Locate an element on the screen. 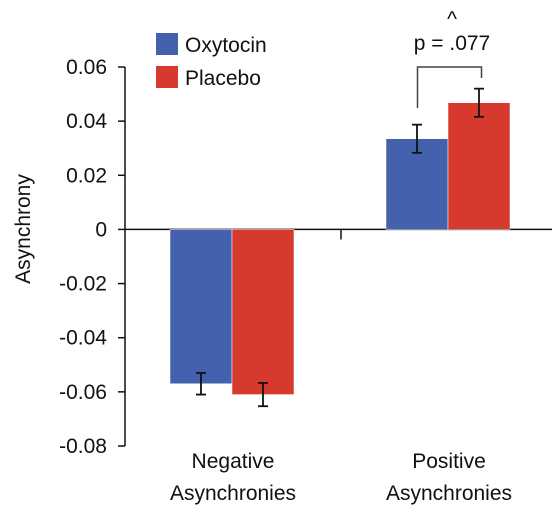  legend: Oxytocin Placebo is located at coordinates (211, 61).